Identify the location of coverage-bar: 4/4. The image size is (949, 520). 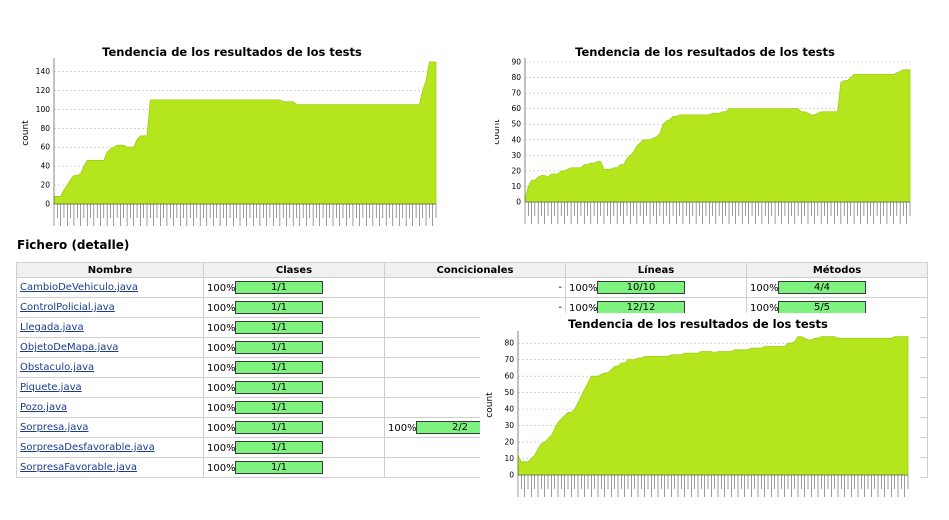
(822, 287).